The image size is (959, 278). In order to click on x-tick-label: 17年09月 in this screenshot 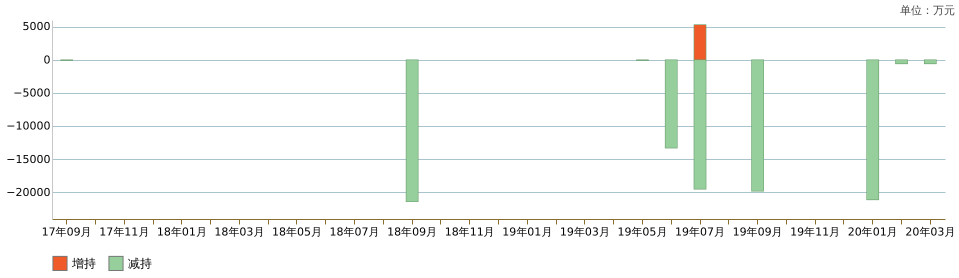, I will do `click(67, 232)`.